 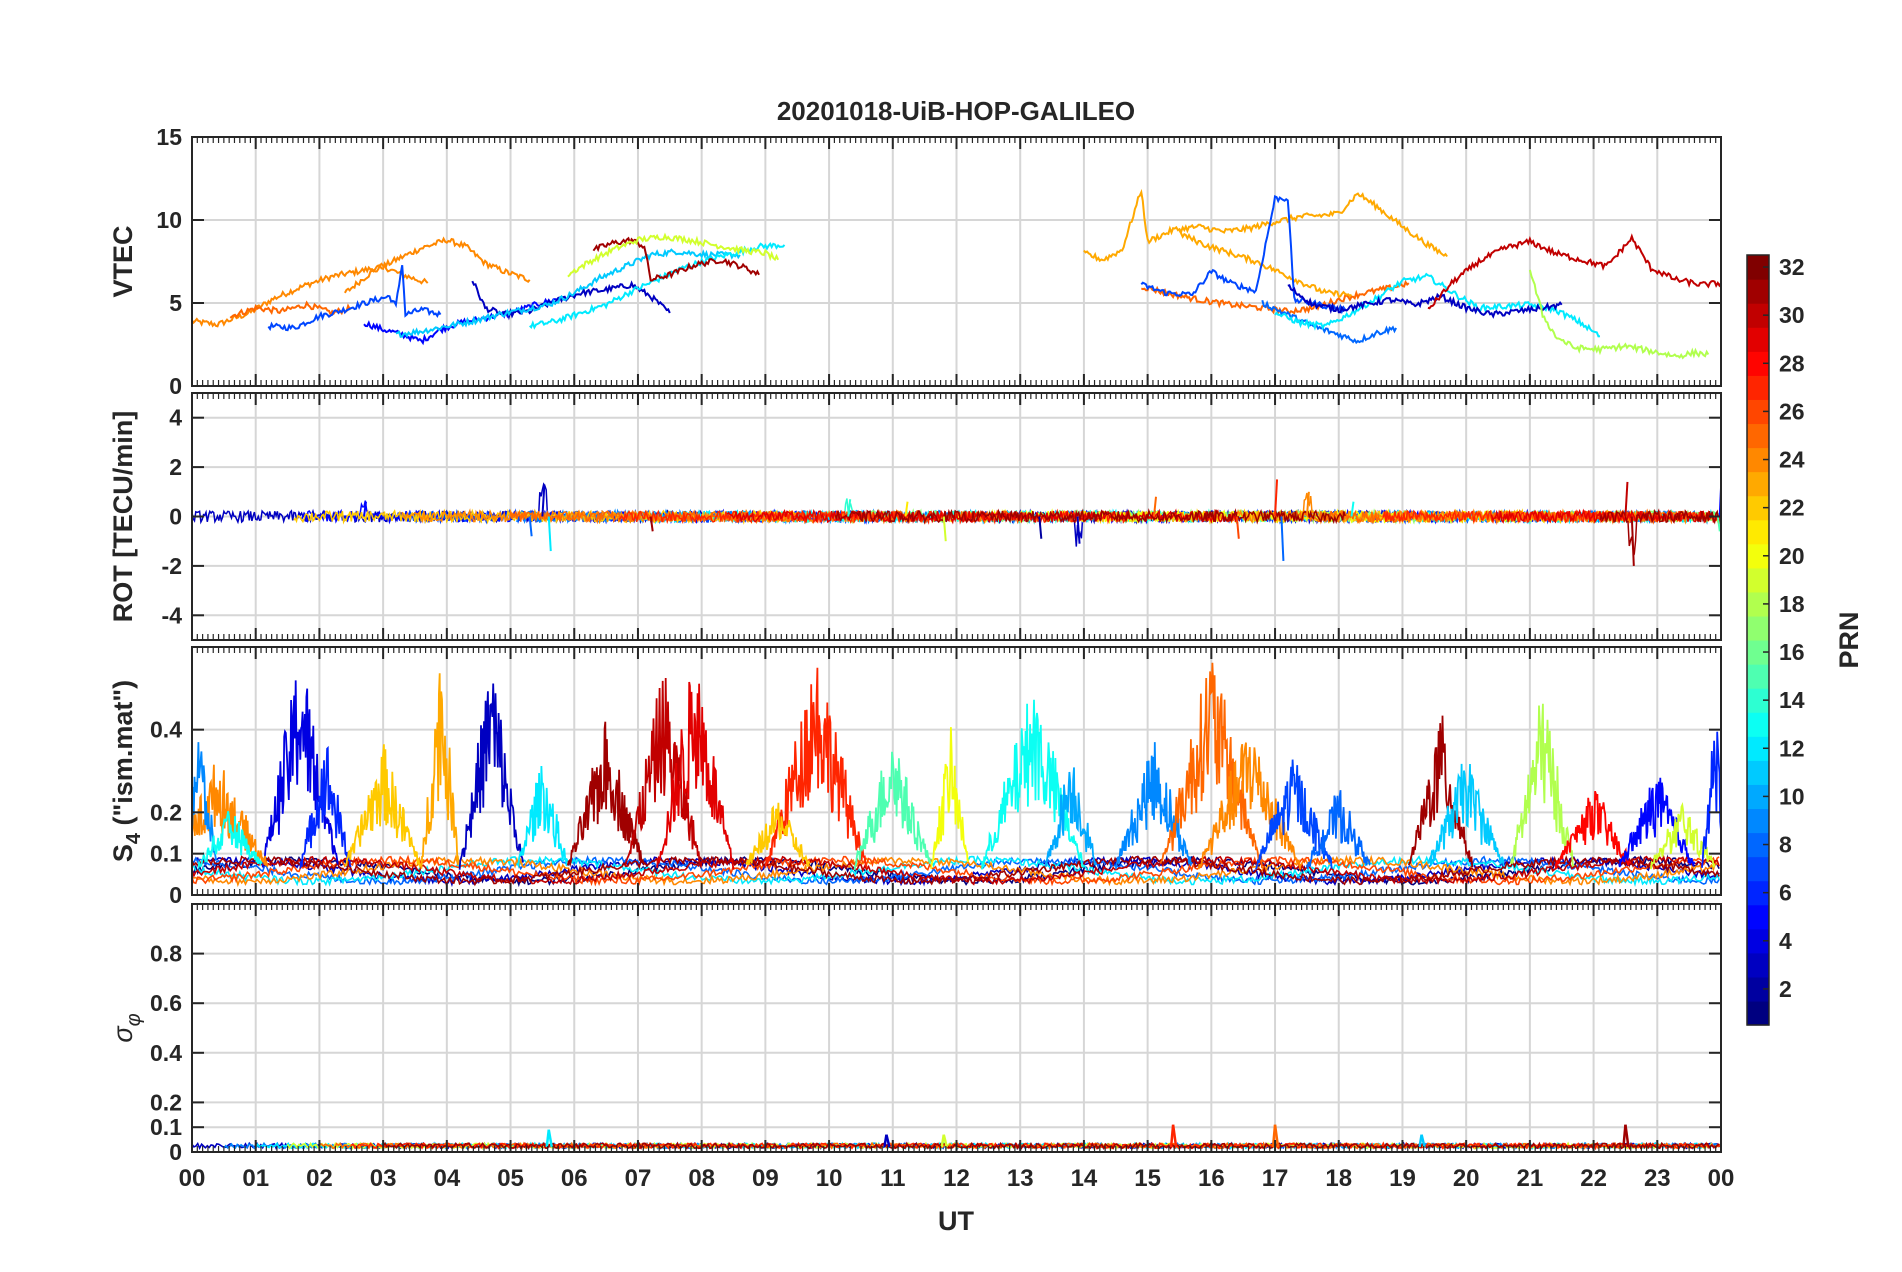 What do you see at coordinates (1792, 748) in the screenshot?
I see `colorbar-tick-label: 12` at bounding box center [1792, 748].